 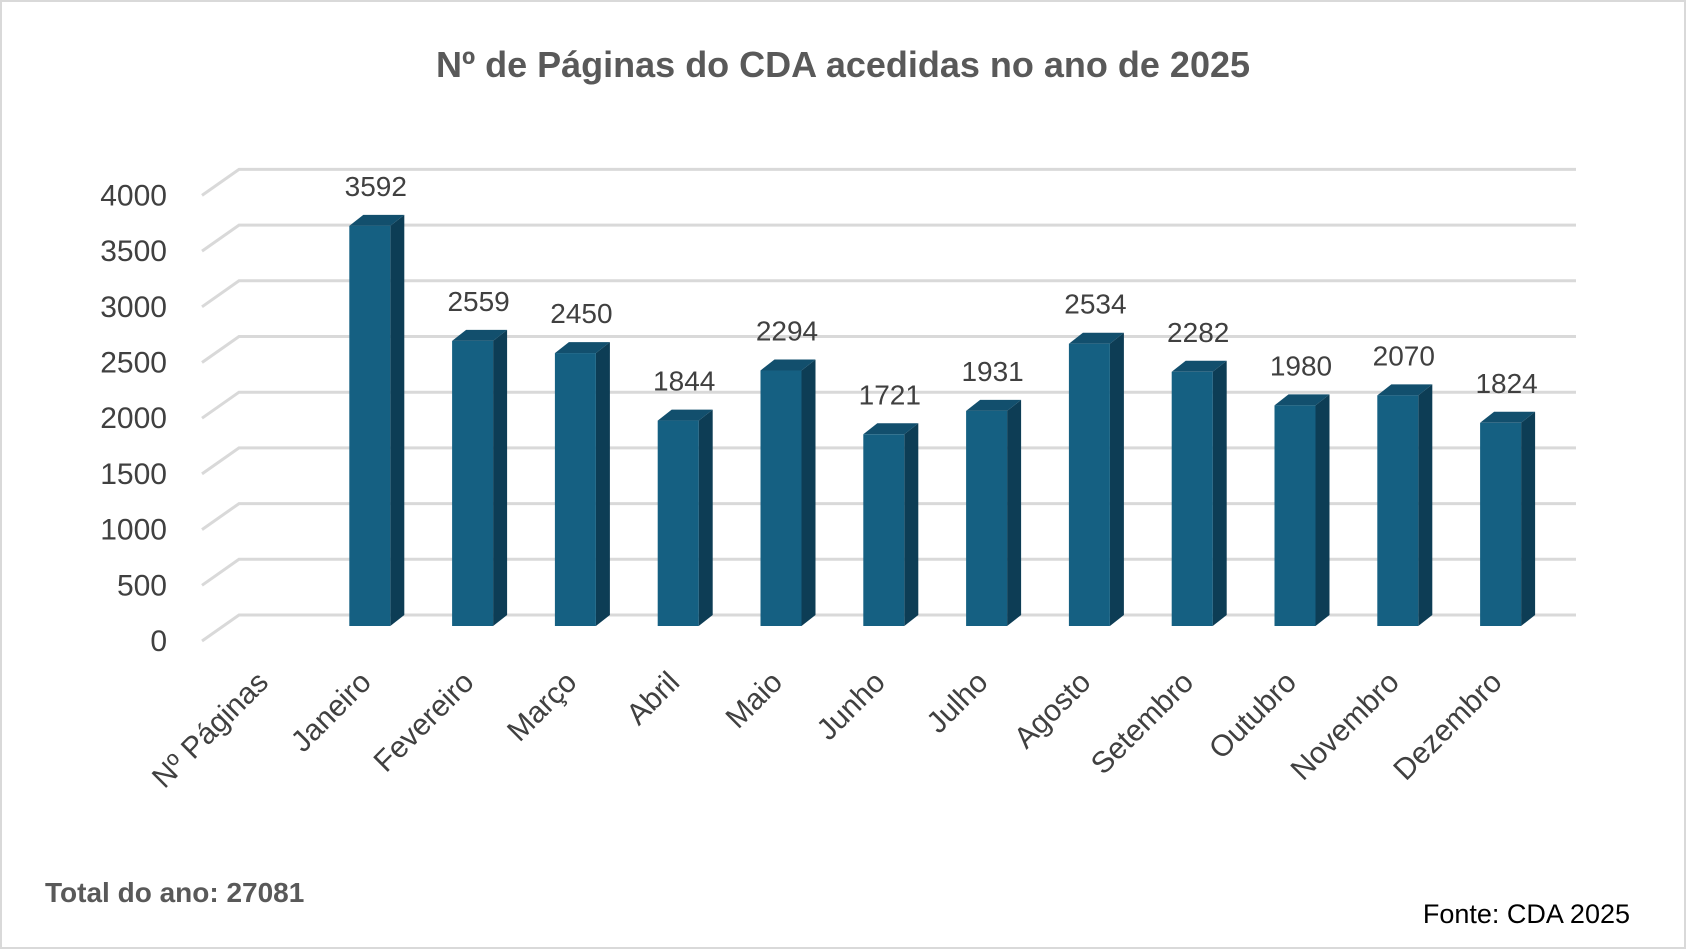 I want to click on data-label: 1824, so click(x=1506, y=383).